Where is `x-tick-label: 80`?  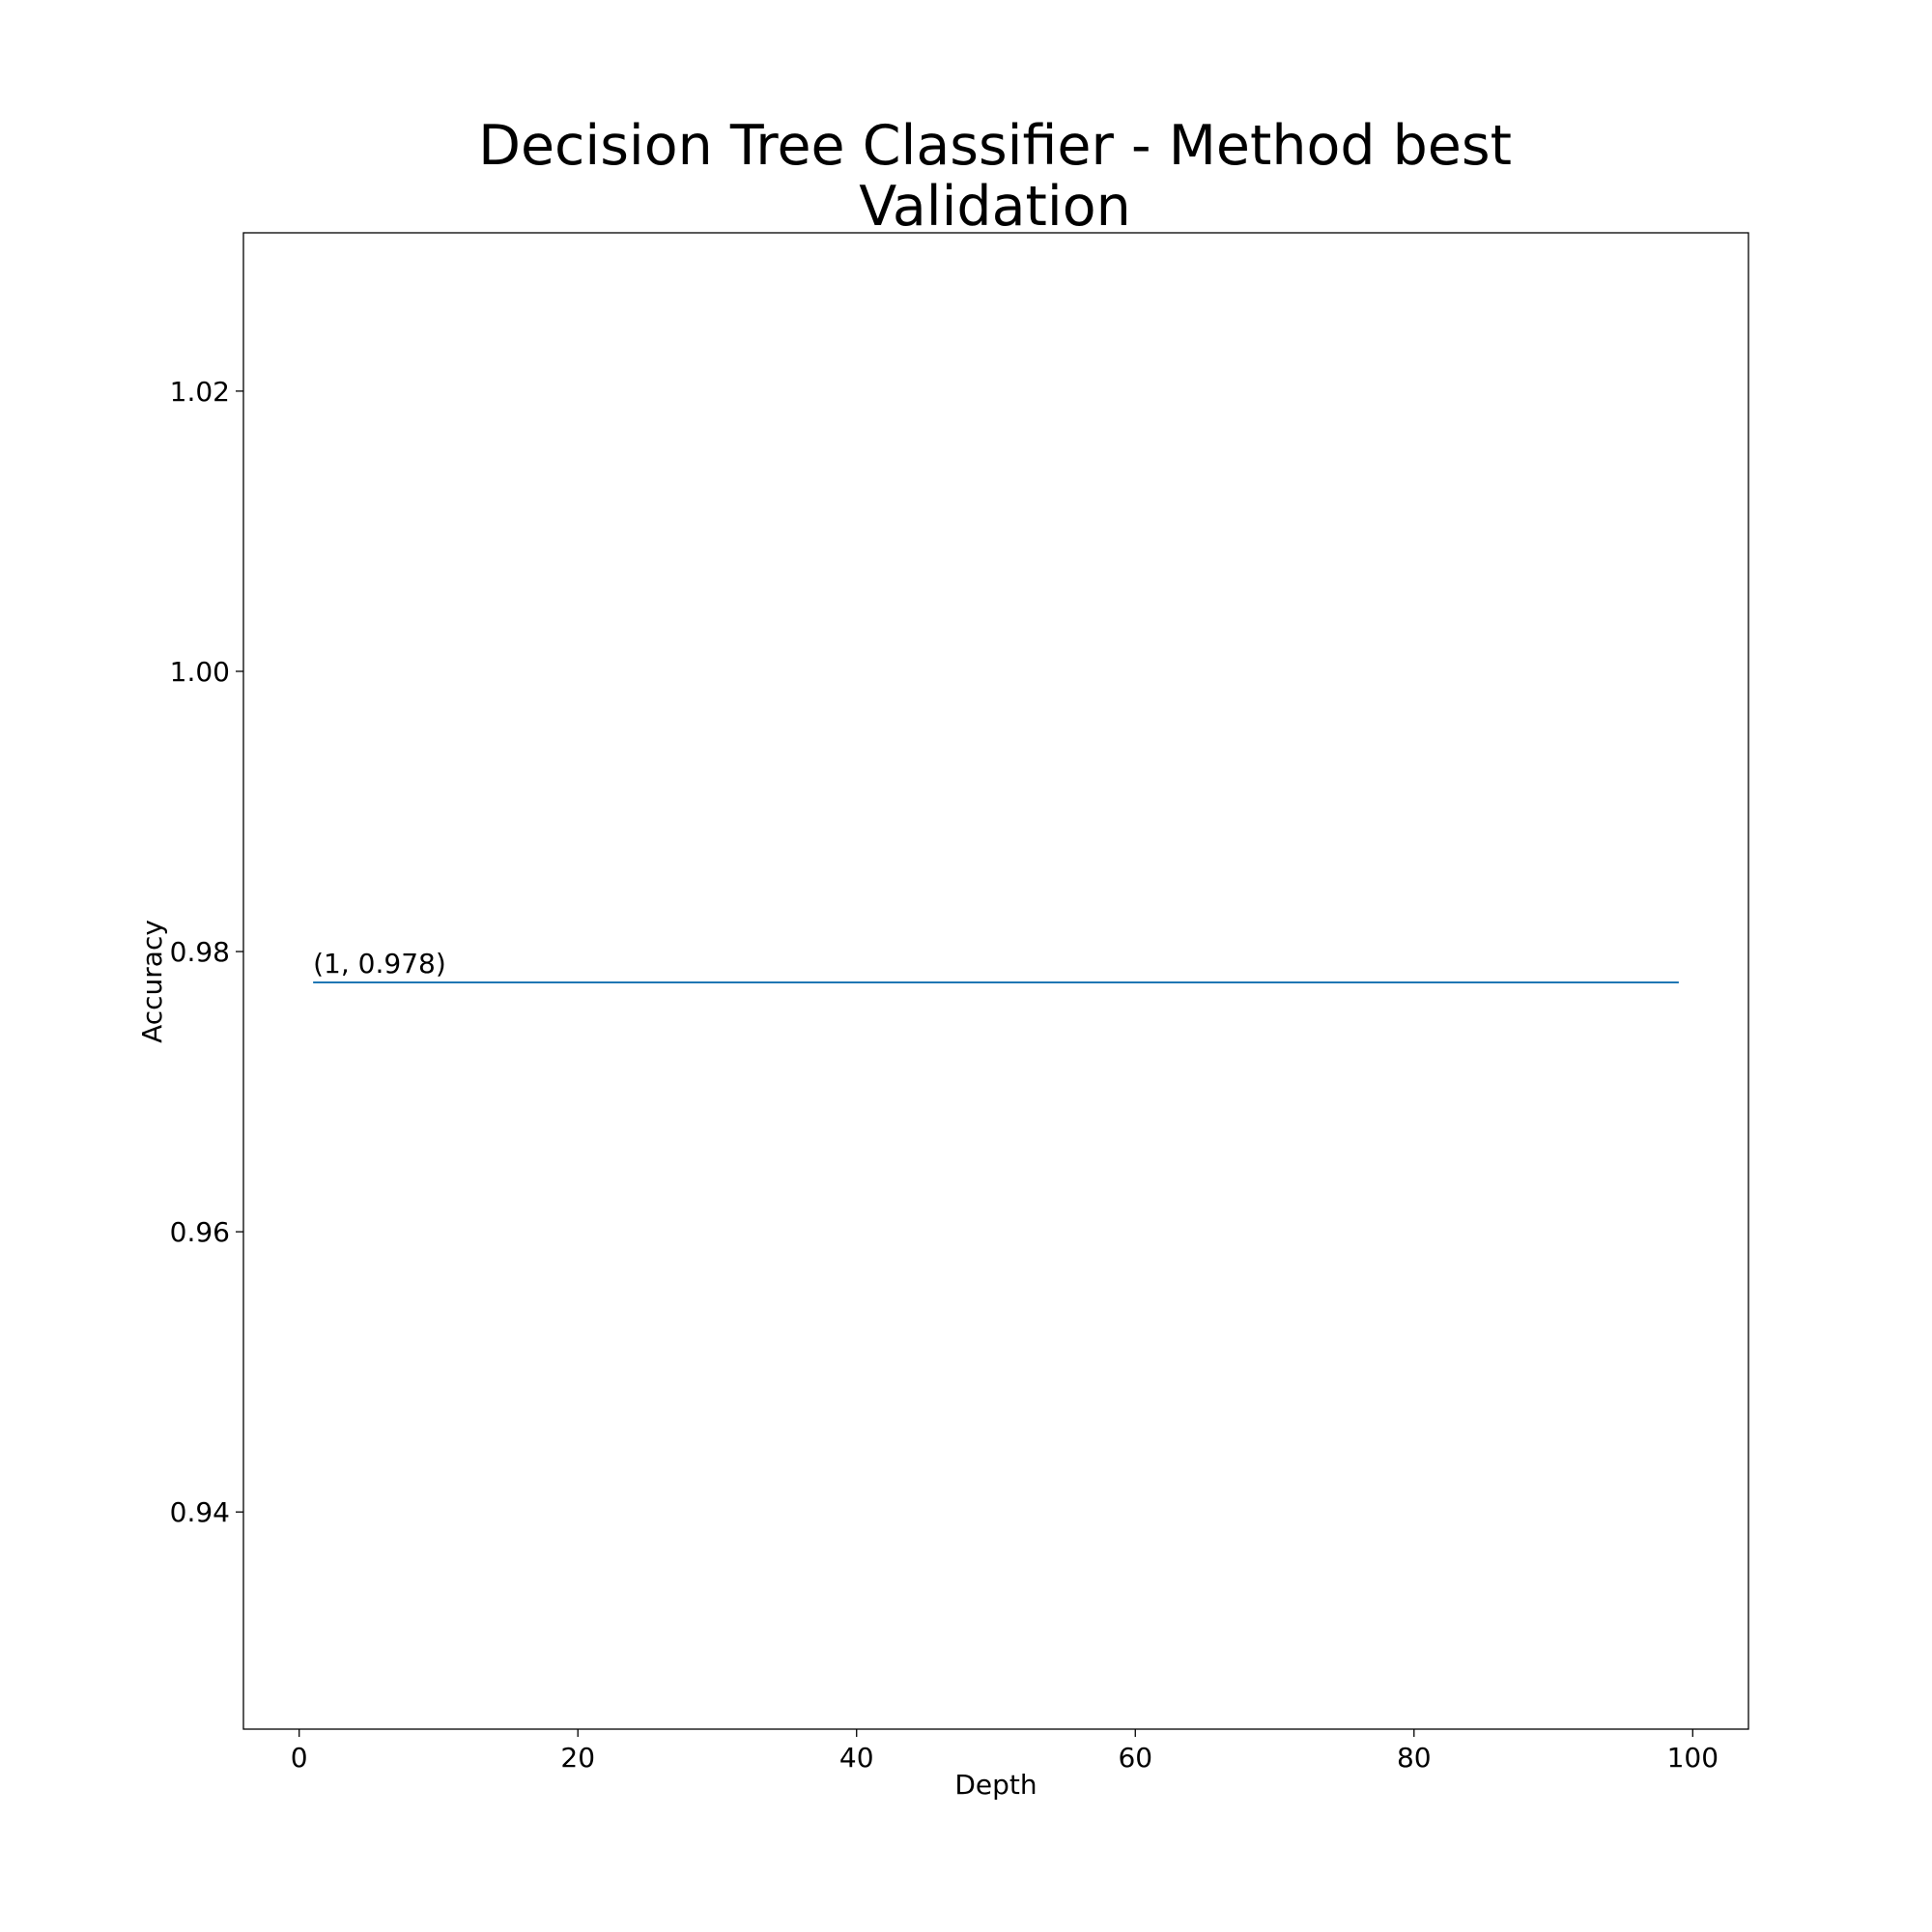
x-tick-label: 80 is located at coordinates (1414, 1758).